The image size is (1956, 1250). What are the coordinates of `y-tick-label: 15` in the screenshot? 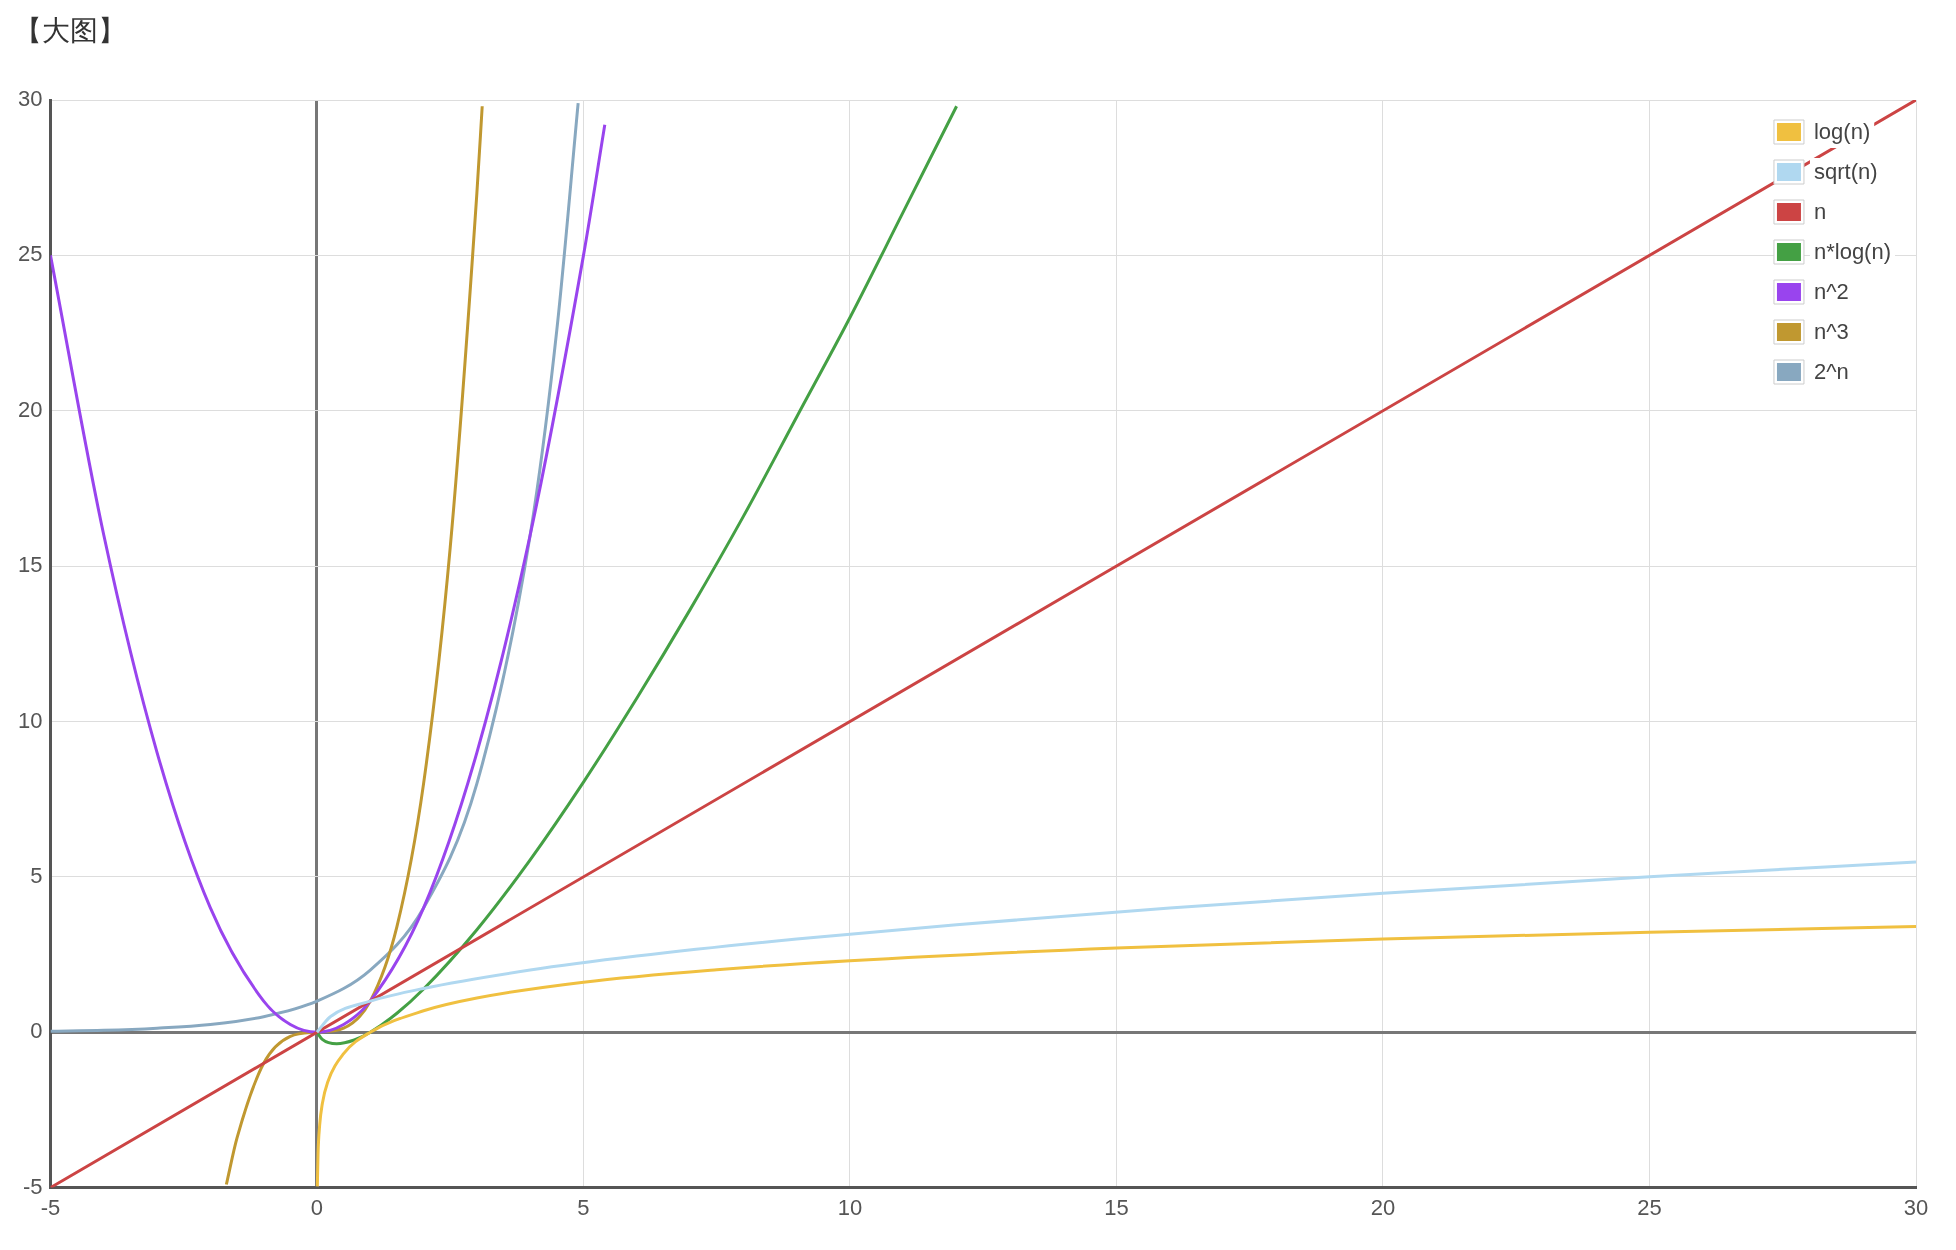 It's located at (30, 565).